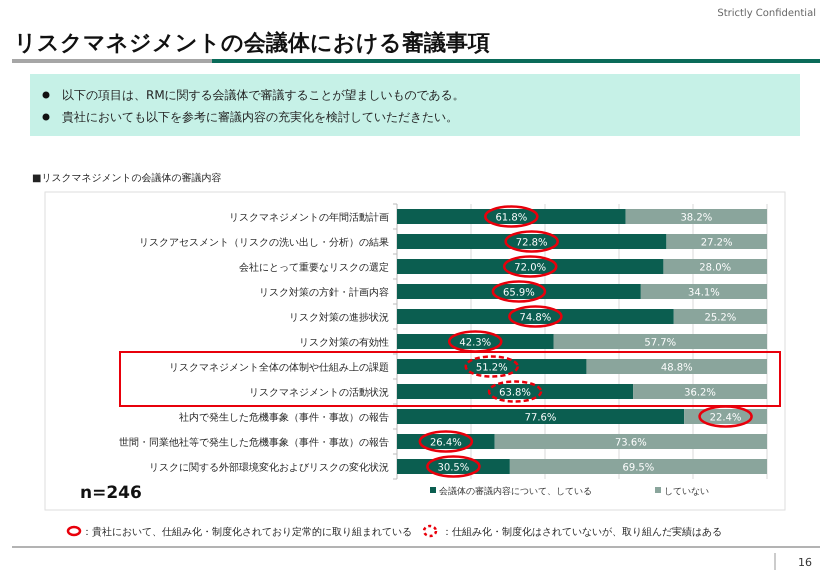 Image resolution: width=832 pixels, height=577 pixels. I want to click on data-label: 34.1%, so click(704, 293).